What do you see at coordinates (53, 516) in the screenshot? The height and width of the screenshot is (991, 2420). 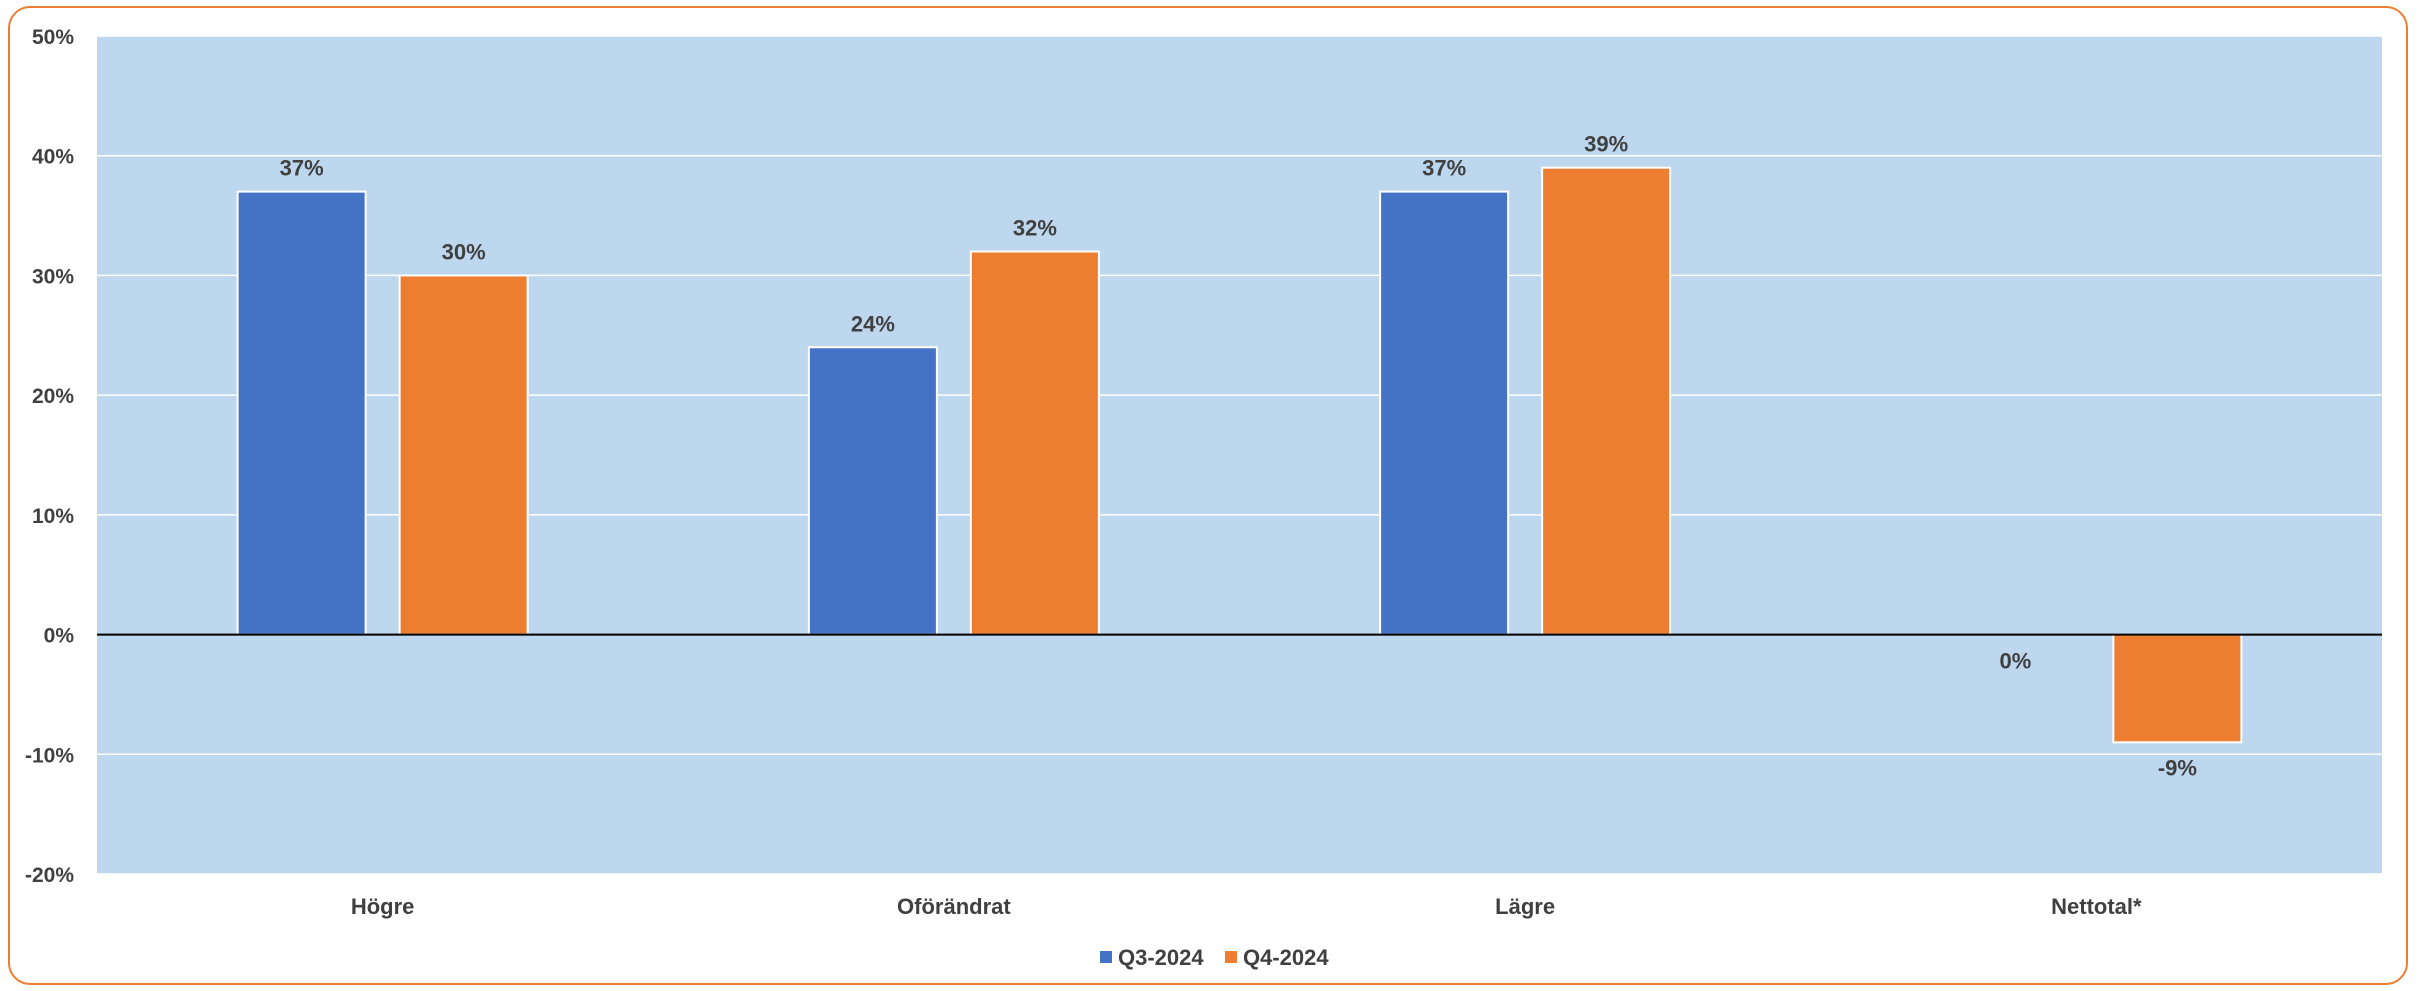 I see `y-tick-label: 10%` at bounding box center [53, 516].